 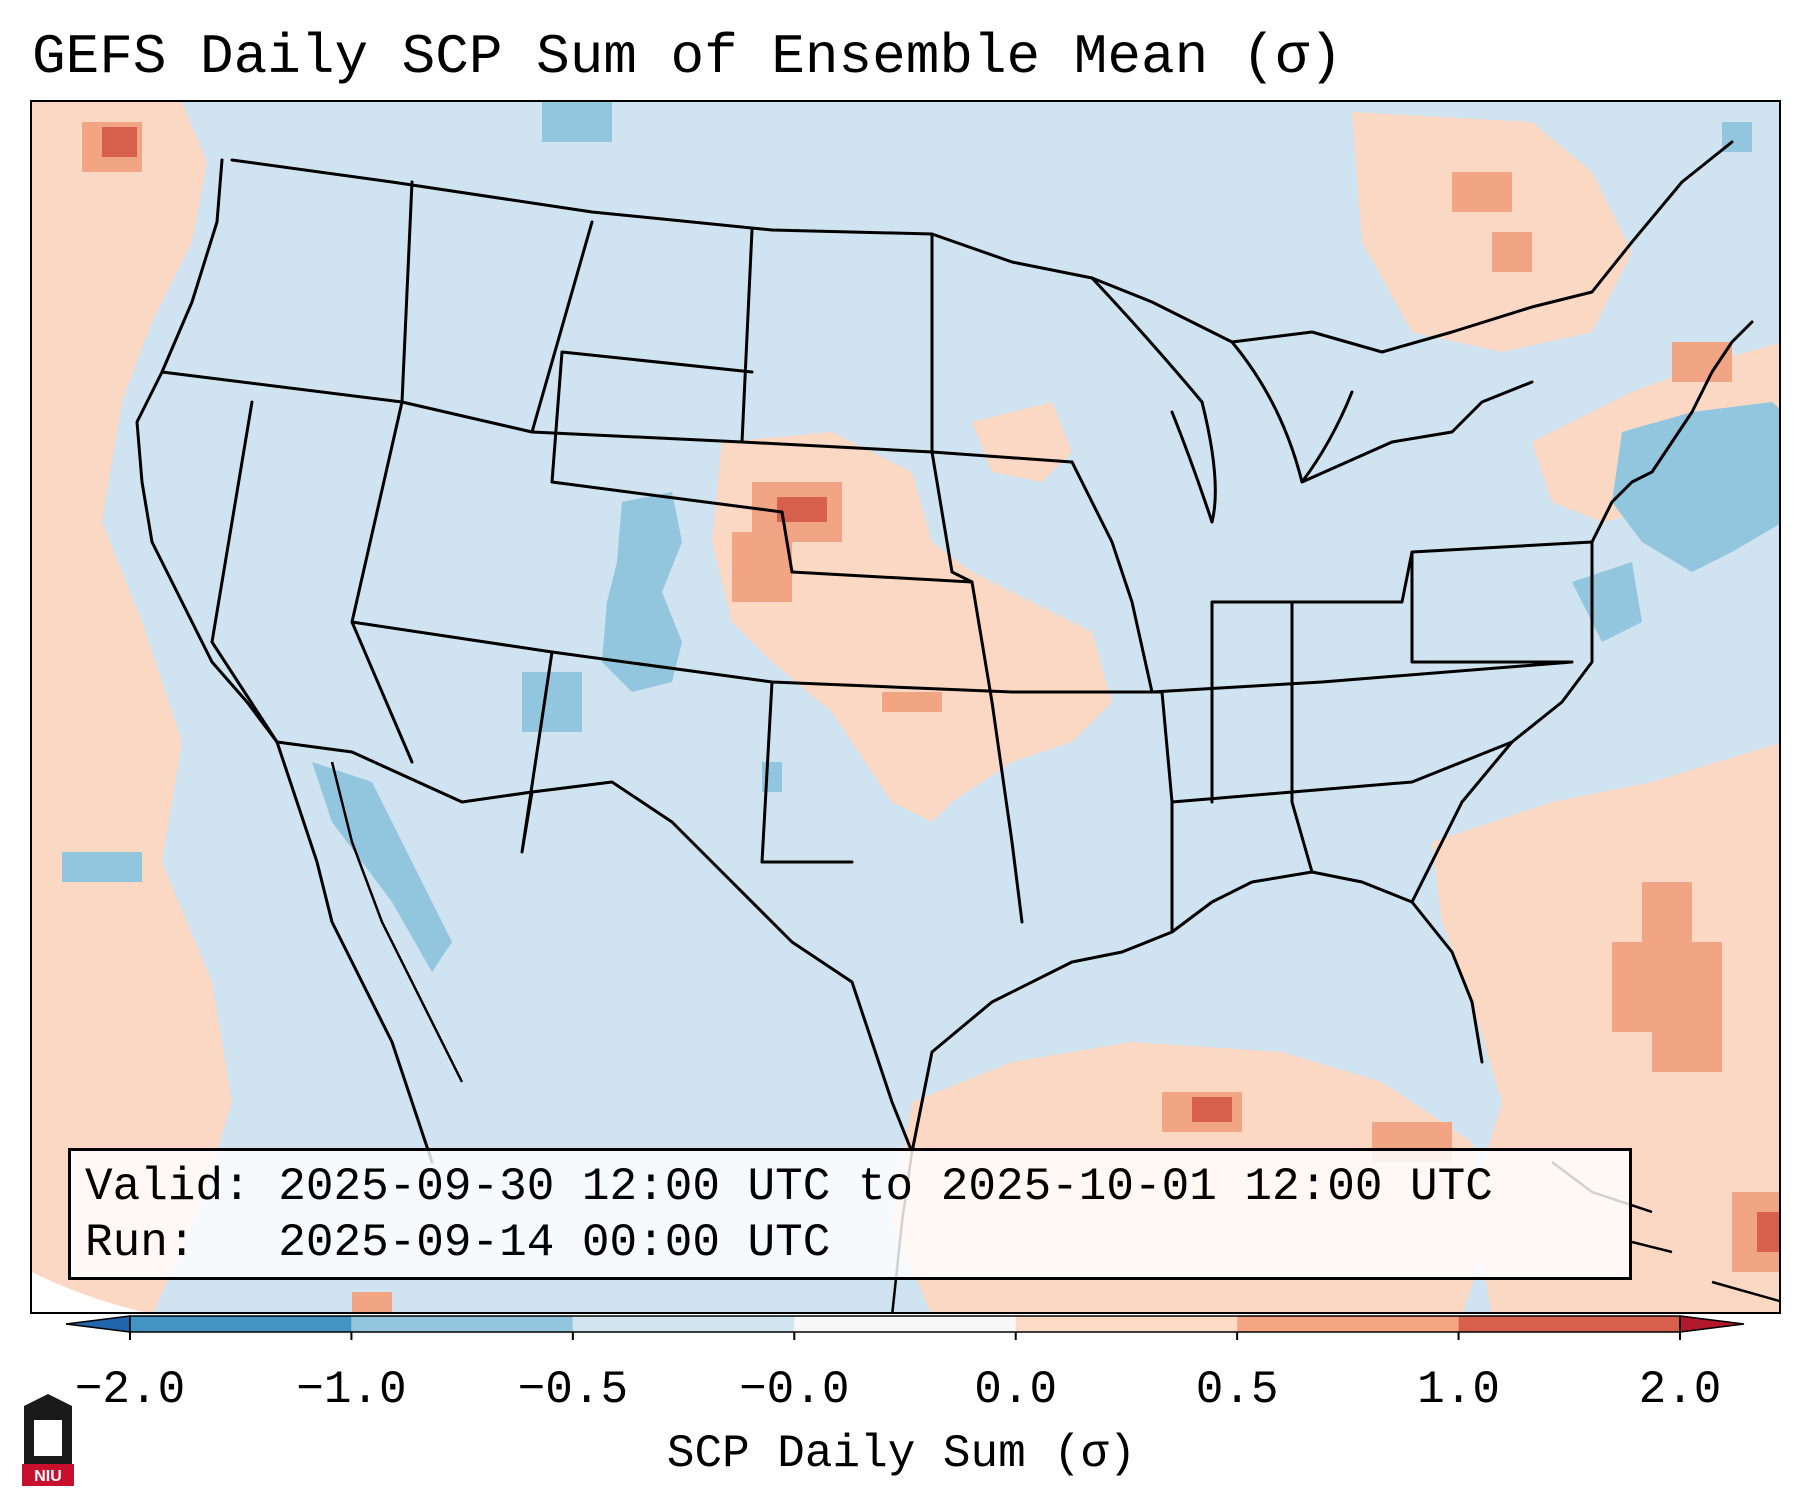 I want to click on colorbar-tick-label: 2.0, so click(x=1680, y=1390).